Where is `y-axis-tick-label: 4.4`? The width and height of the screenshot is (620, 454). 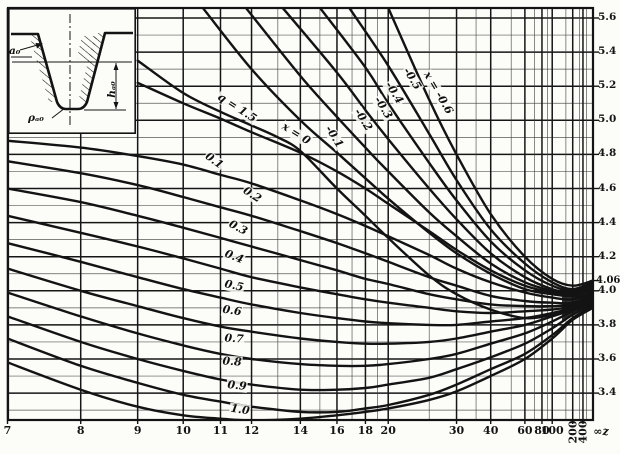
y-axis-tick-label: 4.4 is located at coordinates (607, 221).